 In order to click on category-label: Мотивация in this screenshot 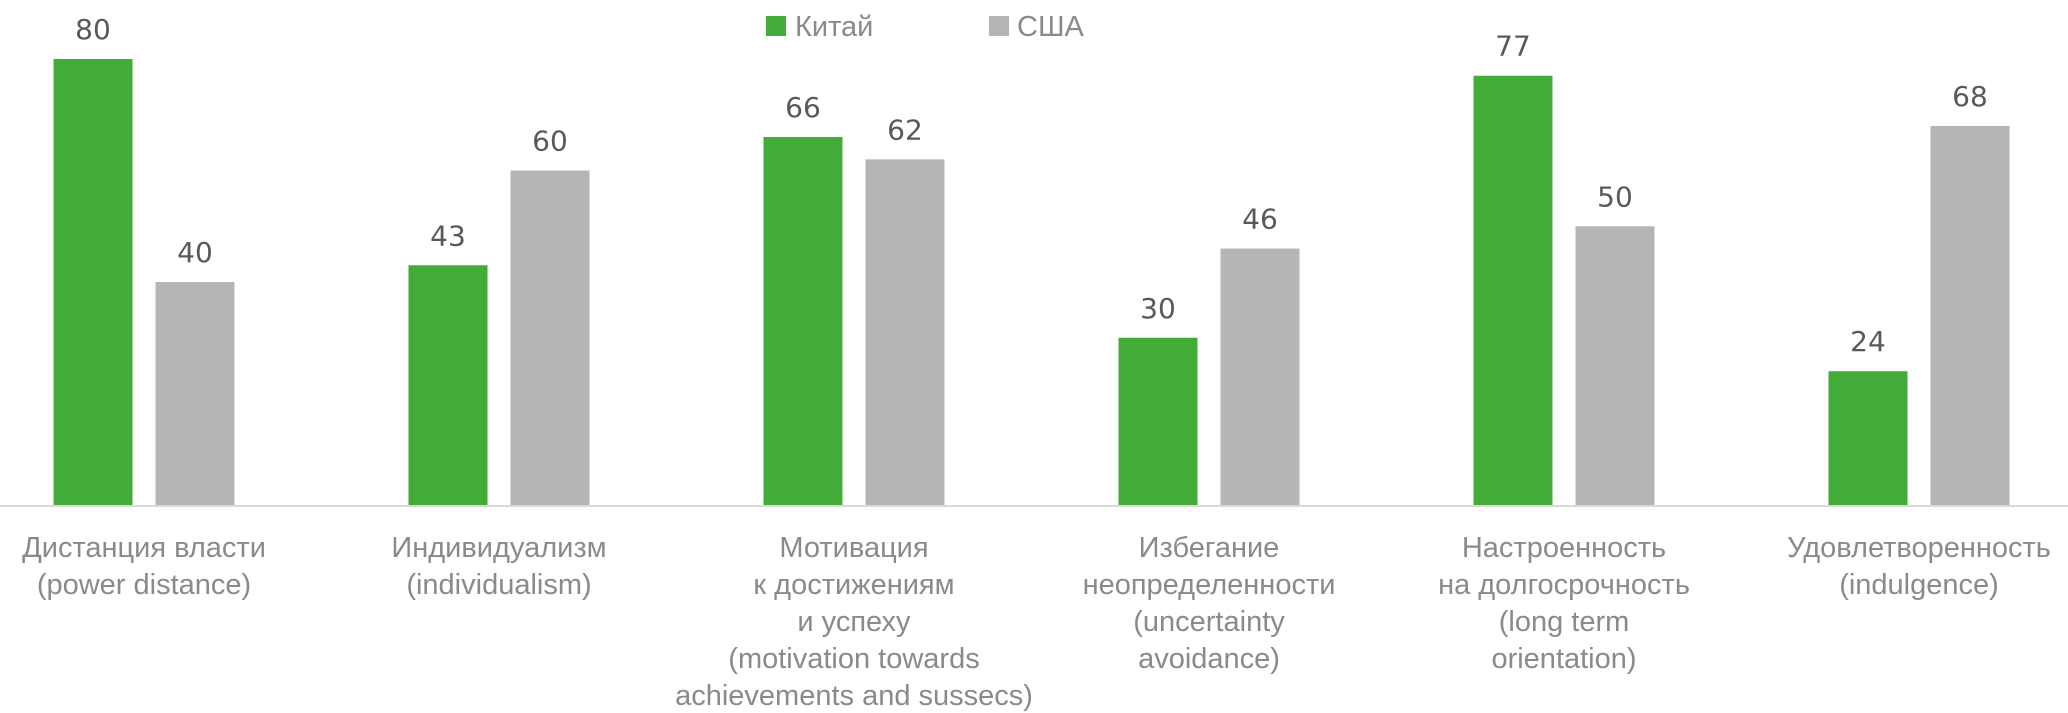, I will do `click(853, 548)`.